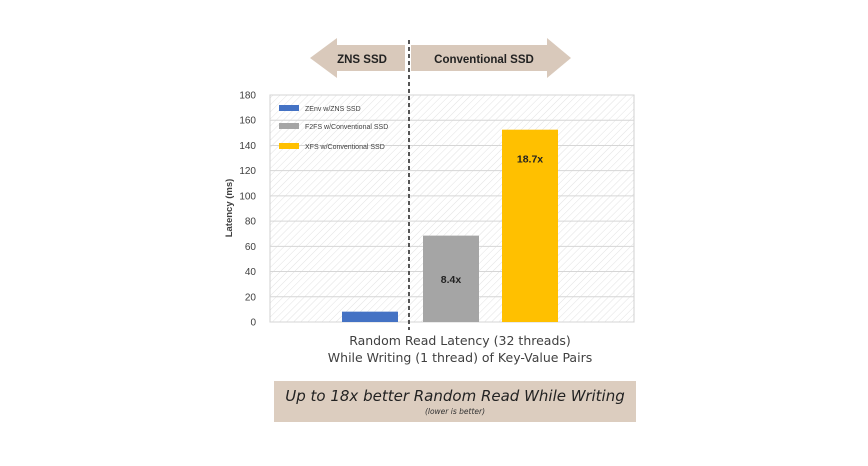  What do you see at coordinates (455, 411) in the screenshot?
I see `summary-note: (lower is better)` at bounding box center [455, 411].